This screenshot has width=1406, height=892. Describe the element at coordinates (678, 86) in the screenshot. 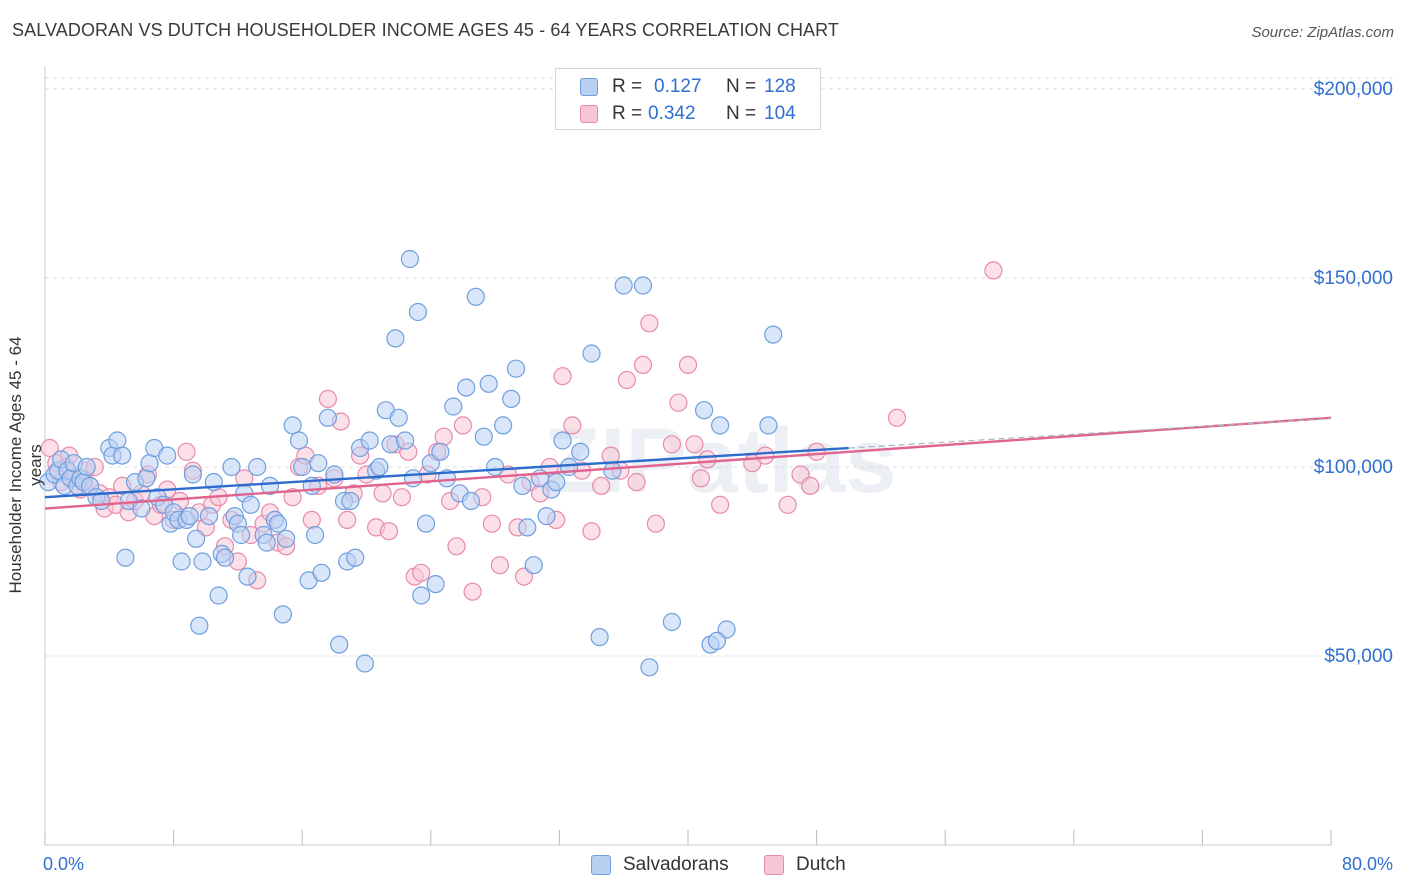

I see `legend-r-value: 0.127` at that location.